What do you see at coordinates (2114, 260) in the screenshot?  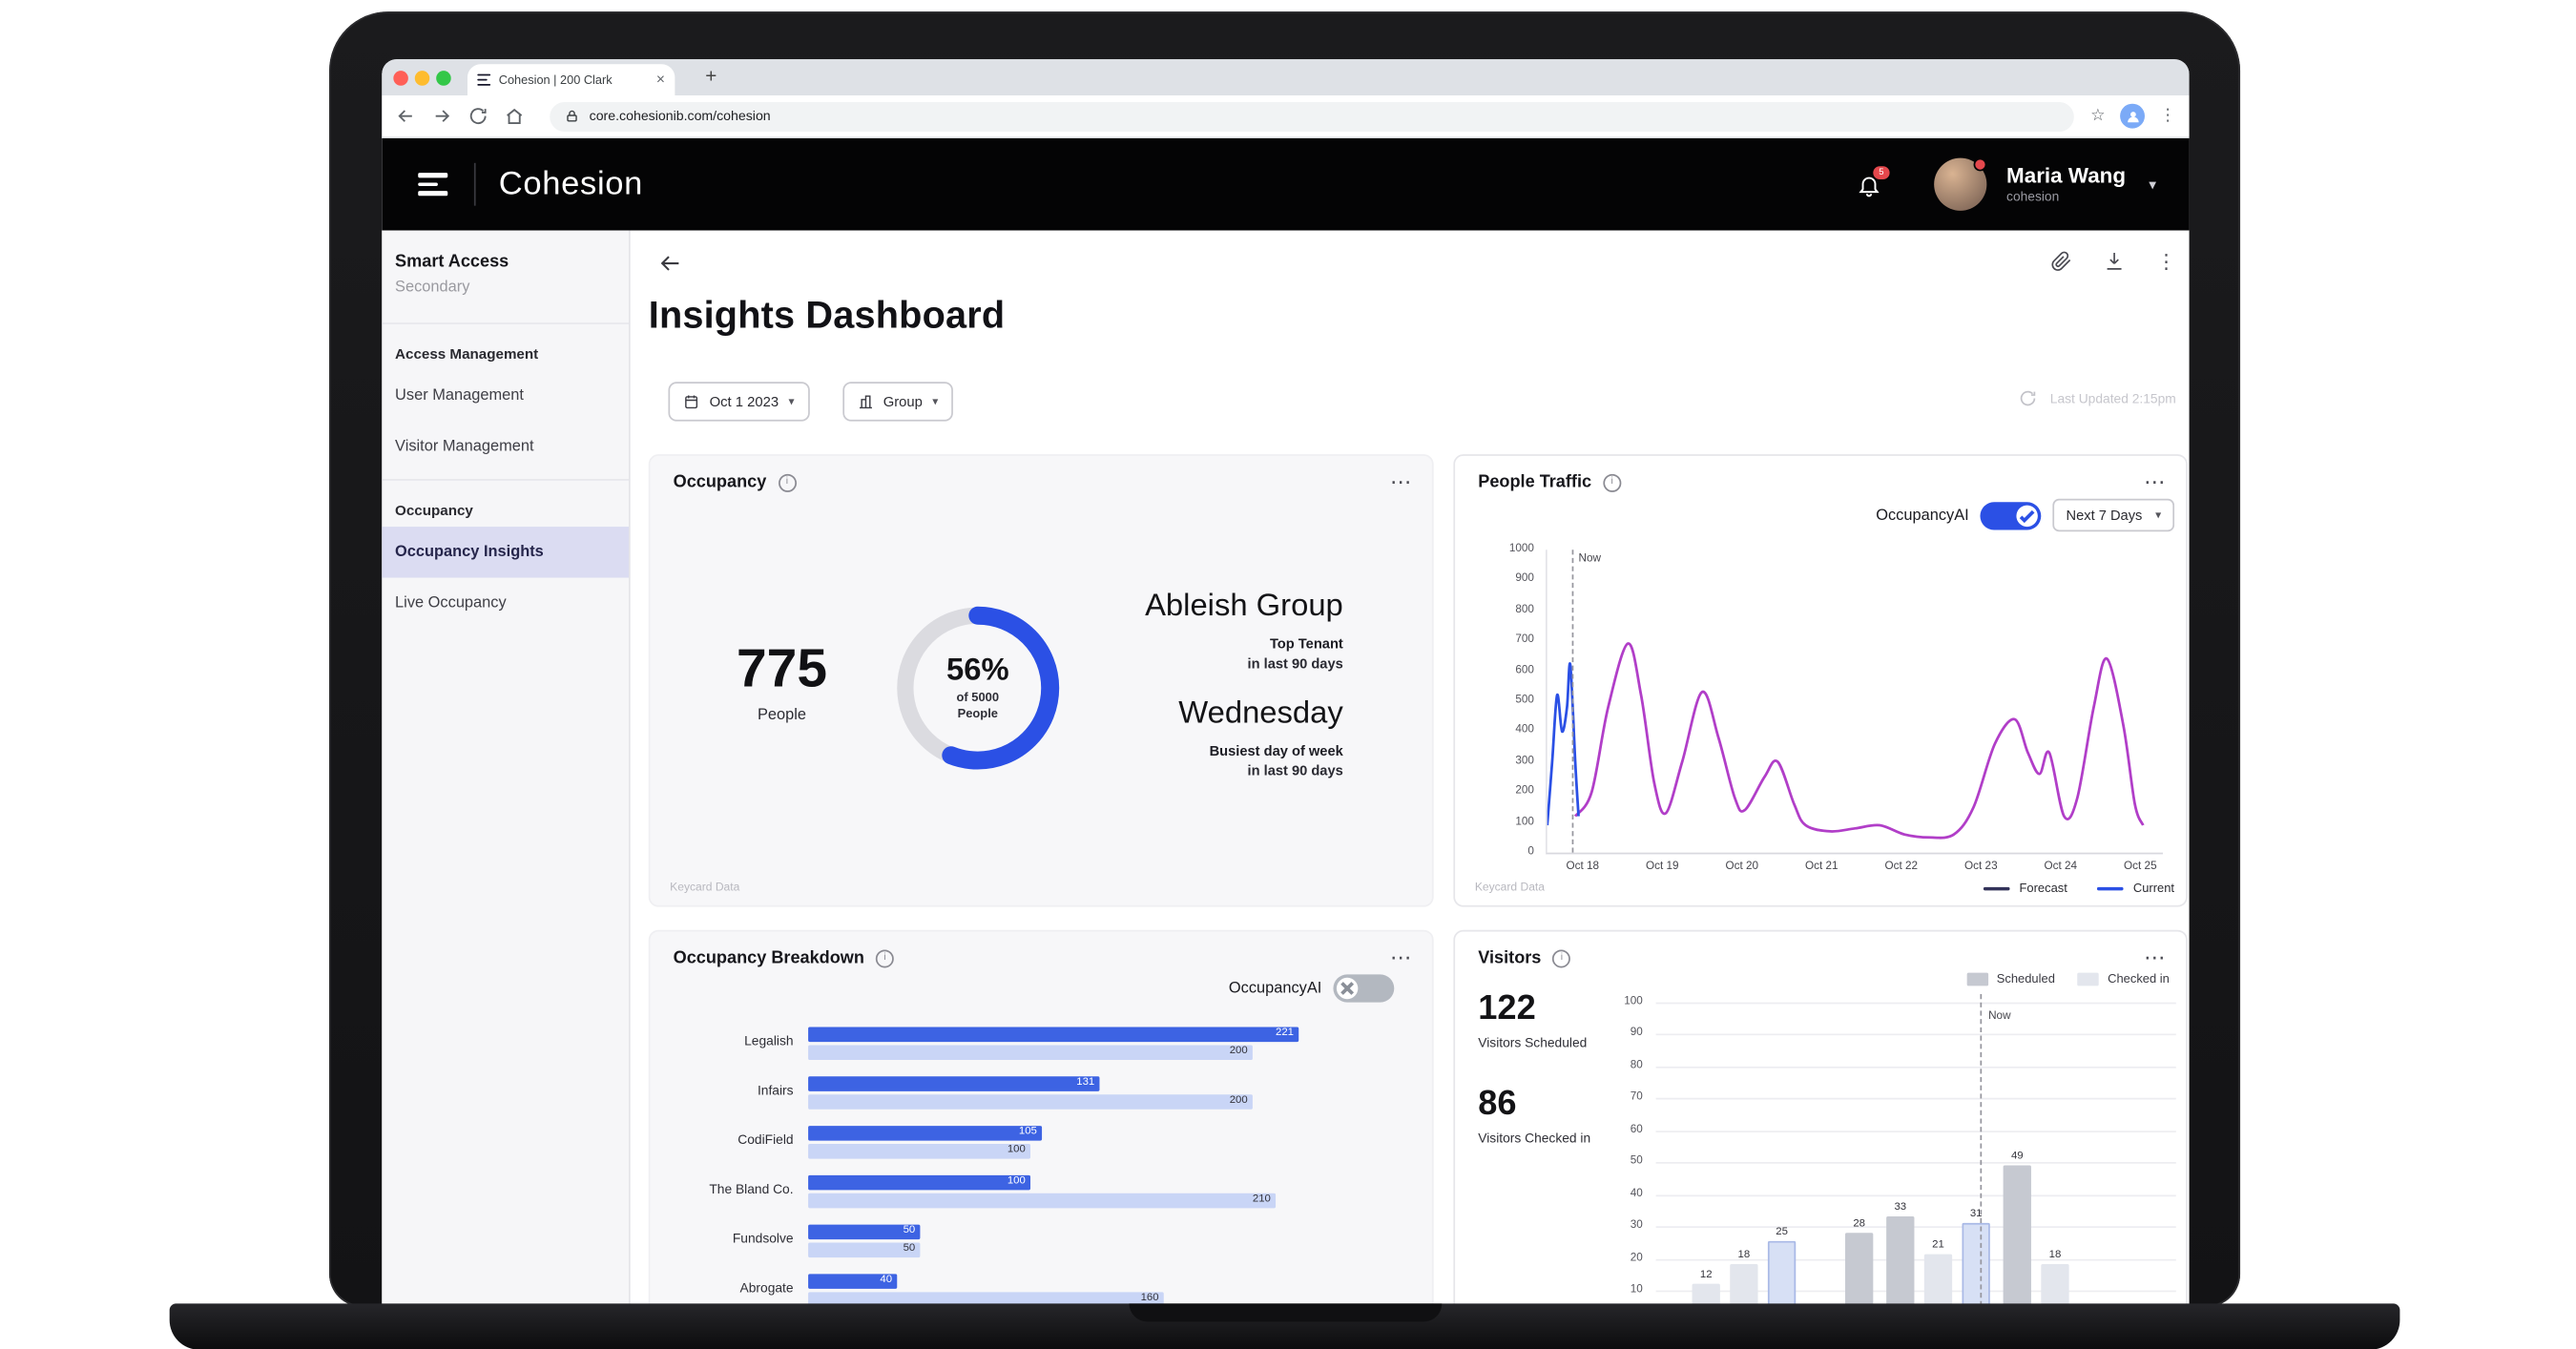 I see `download-icon` at bounding box center [2114, 260].